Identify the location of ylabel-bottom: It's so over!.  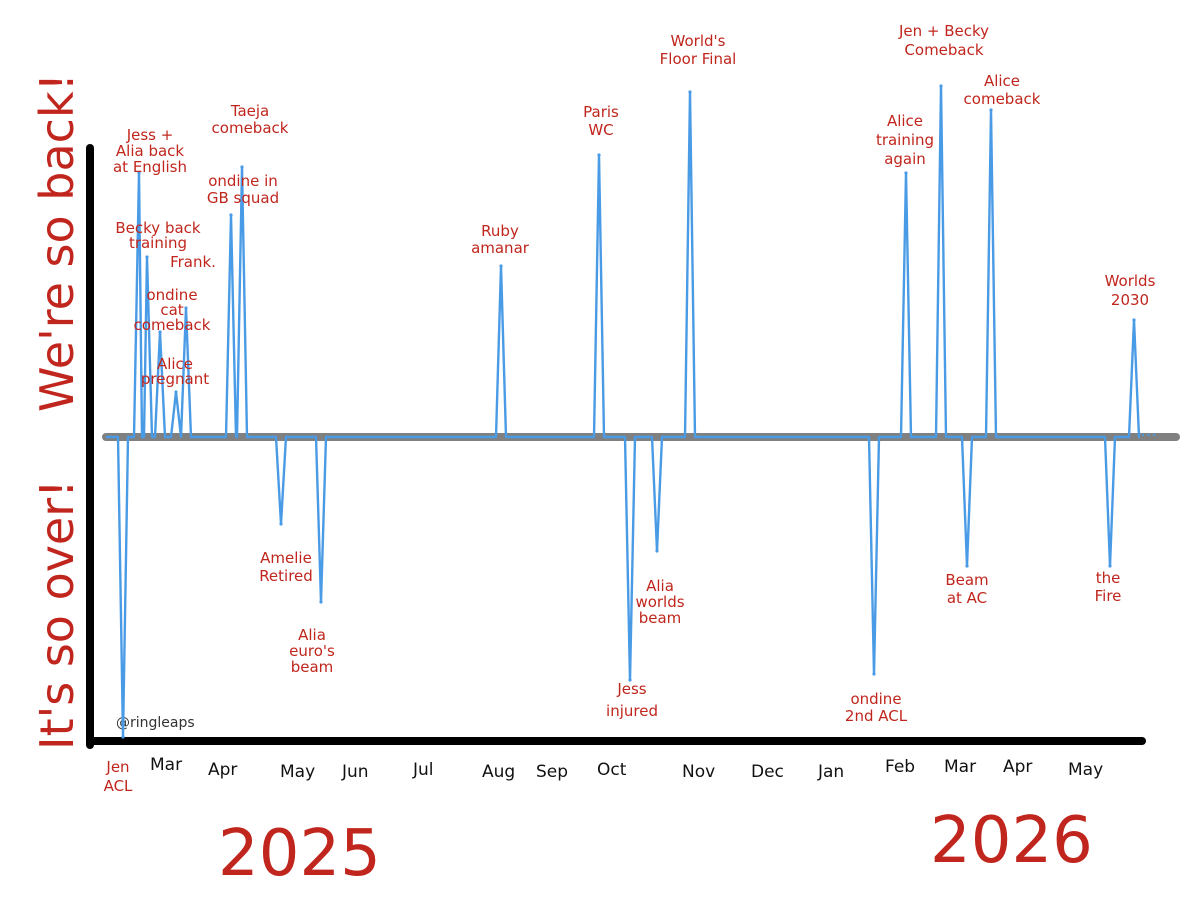
(57, 614).